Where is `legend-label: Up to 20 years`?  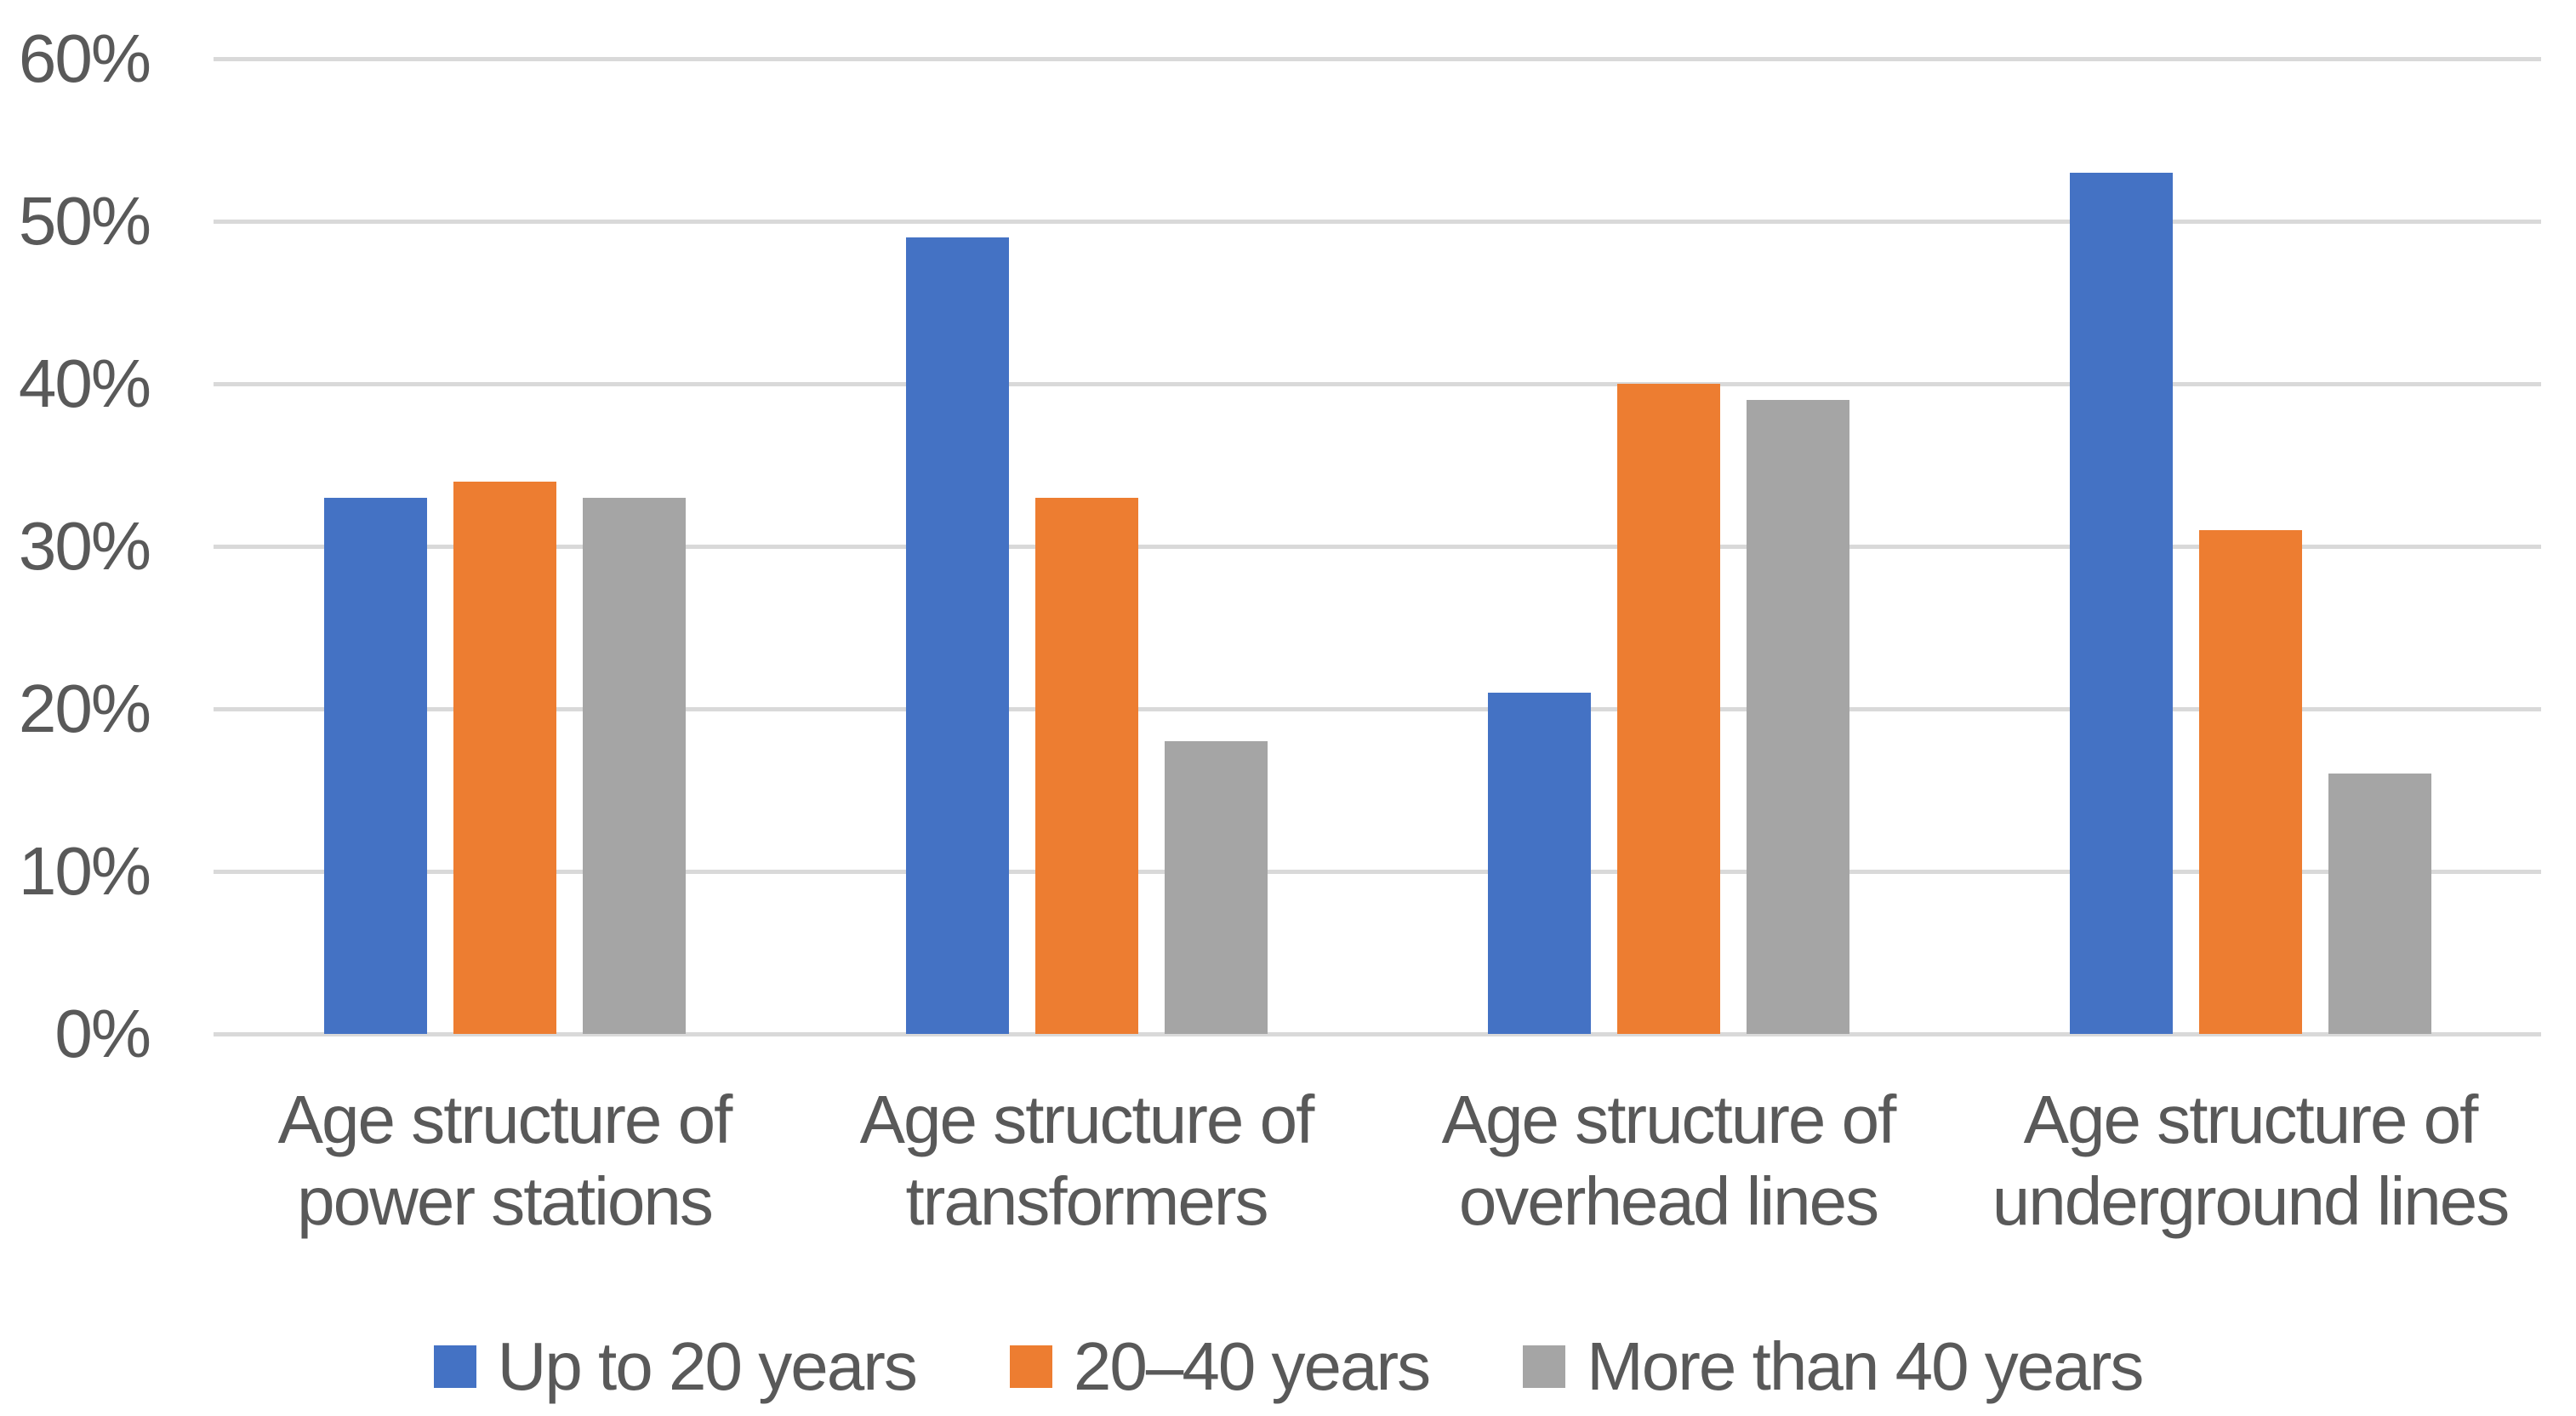 legend-label: Up to 20 years is located at coordinates (707, 1366).